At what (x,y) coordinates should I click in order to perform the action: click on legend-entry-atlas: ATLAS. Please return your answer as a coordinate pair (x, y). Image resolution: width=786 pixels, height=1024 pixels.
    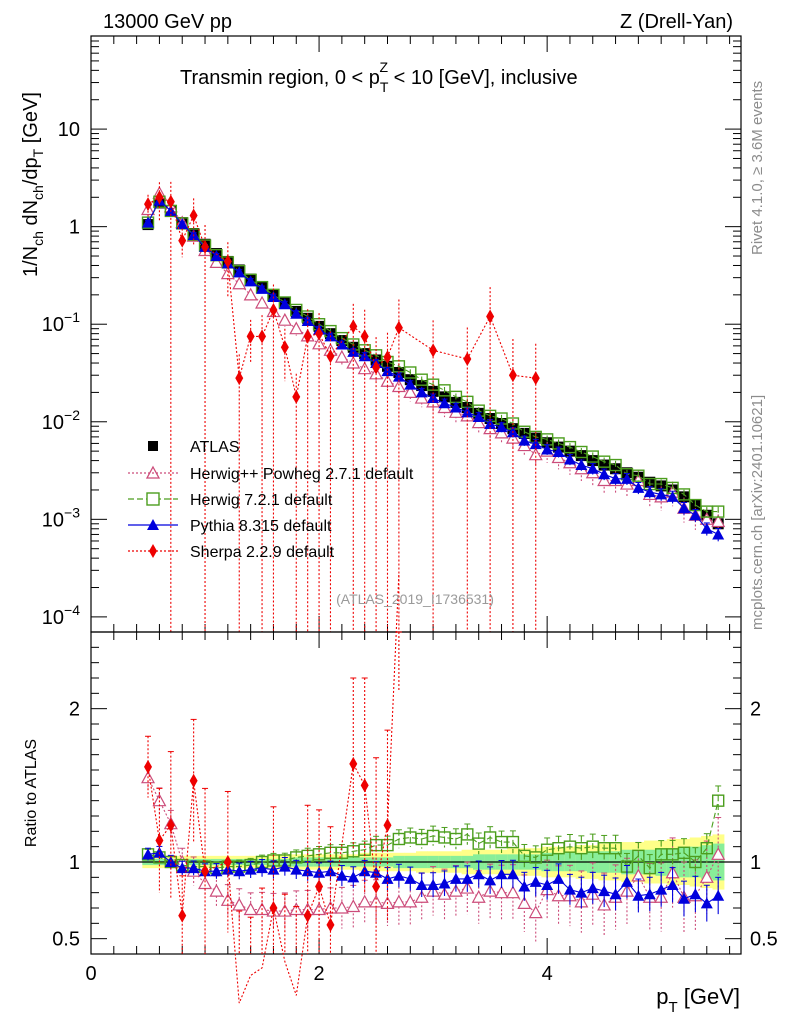
    Looking at the image, I should click on (194, 447).